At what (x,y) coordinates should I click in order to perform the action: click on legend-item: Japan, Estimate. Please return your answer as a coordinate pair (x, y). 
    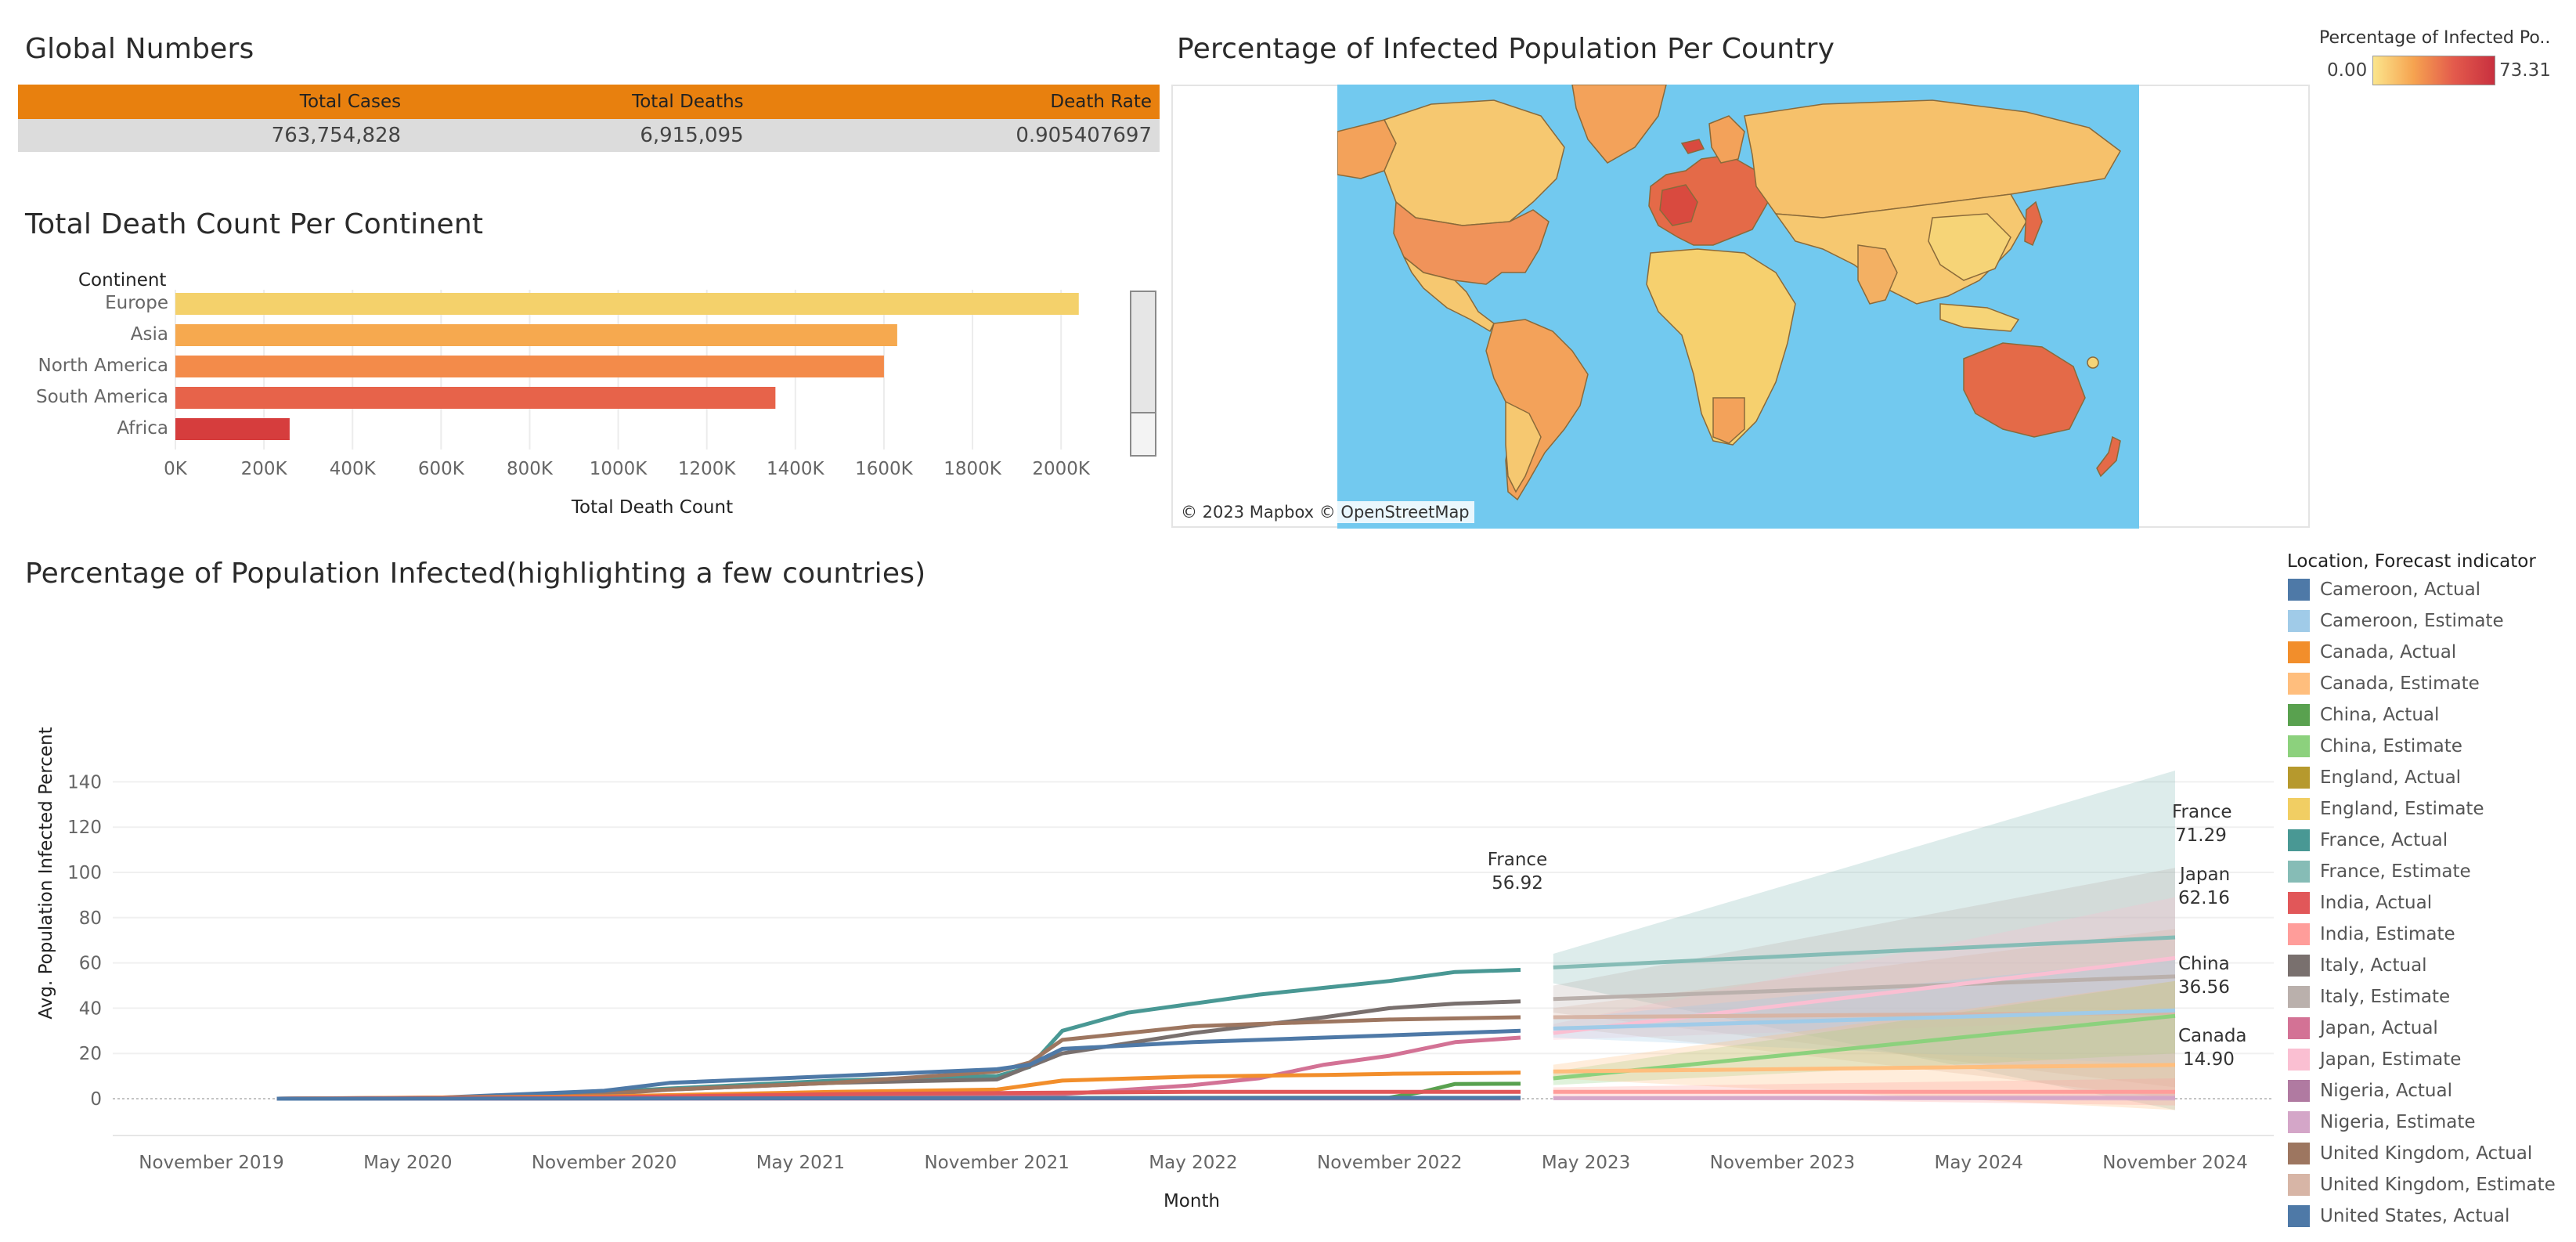
    Looking at the image, I should click on (2374, 1059).